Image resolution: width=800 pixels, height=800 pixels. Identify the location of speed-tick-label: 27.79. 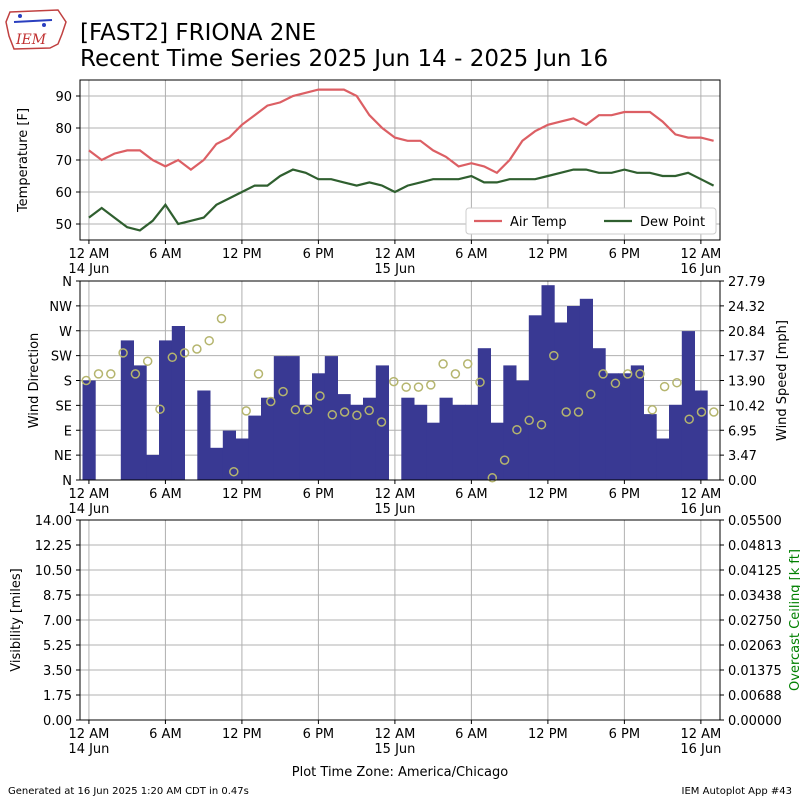
(746, 282).